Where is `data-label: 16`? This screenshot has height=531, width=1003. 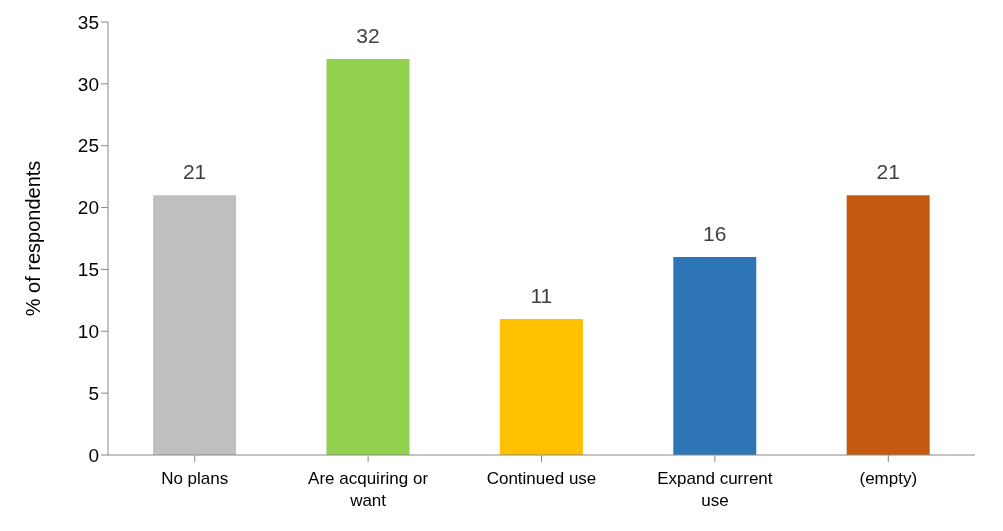
data-label: 16 is located at coordinates (715, 234).